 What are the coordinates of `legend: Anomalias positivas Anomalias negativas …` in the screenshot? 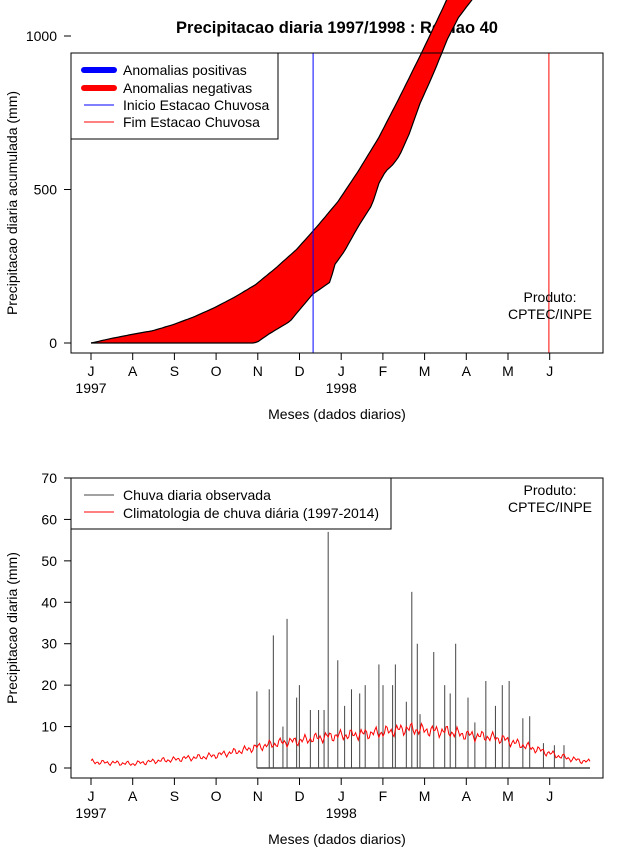 It's located at (174, 96).